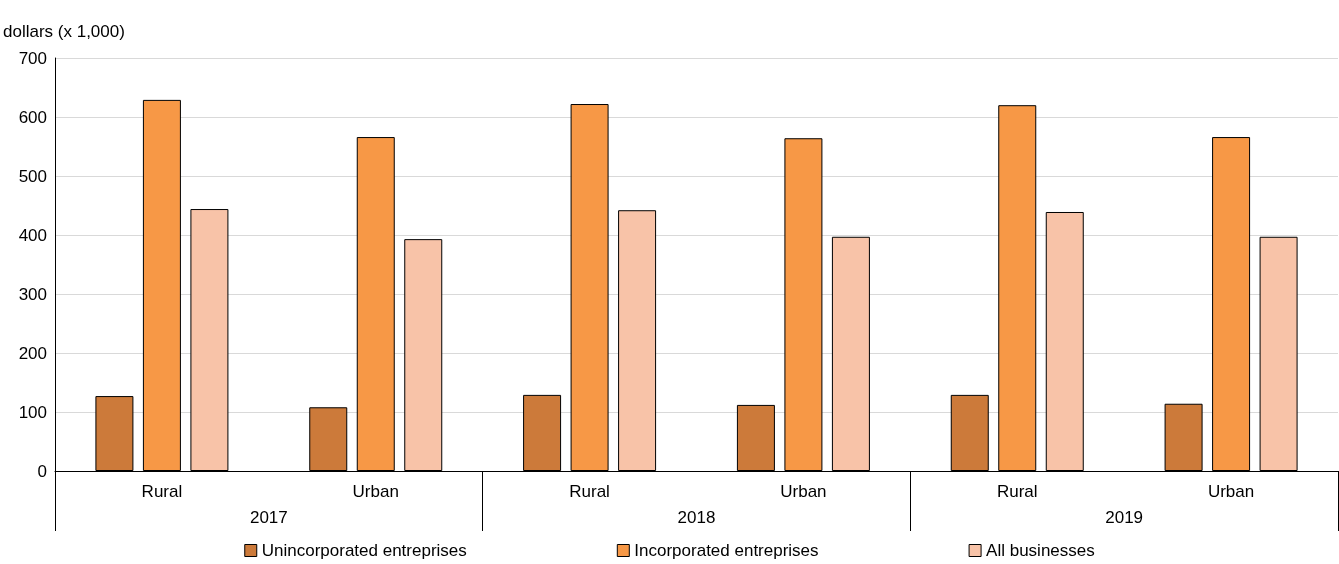  Describe the element at coordinates (32, 58) in the screenshot. I see `y-tick-label: 700` at that location.